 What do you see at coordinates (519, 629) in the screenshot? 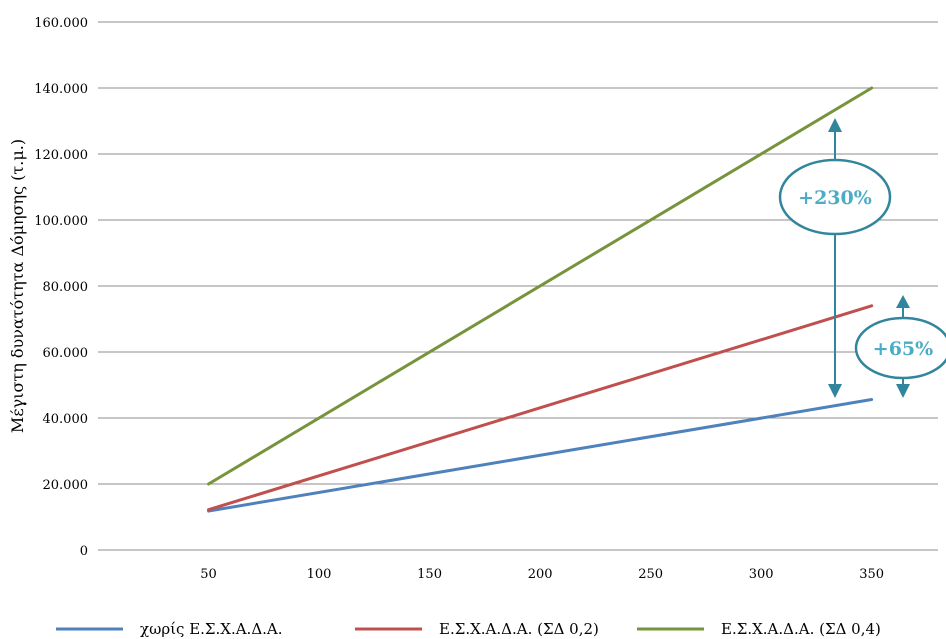
I see `legend-label: Ε.Σ.Χ.Α.Δ.Α. (ΣΔ 0,2)` at bounding box center [519, 629].